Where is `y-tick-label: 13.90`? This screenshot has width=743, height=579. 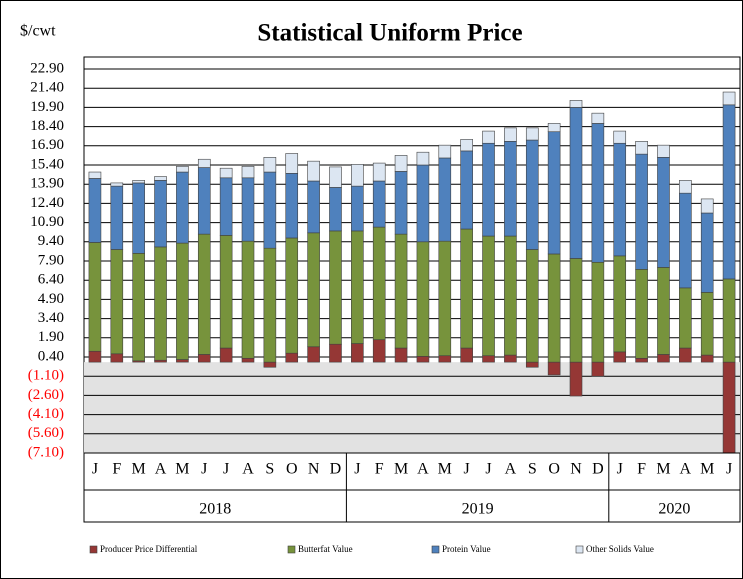 y-tick-label: 13.90 is located at coordinates (47, 184).